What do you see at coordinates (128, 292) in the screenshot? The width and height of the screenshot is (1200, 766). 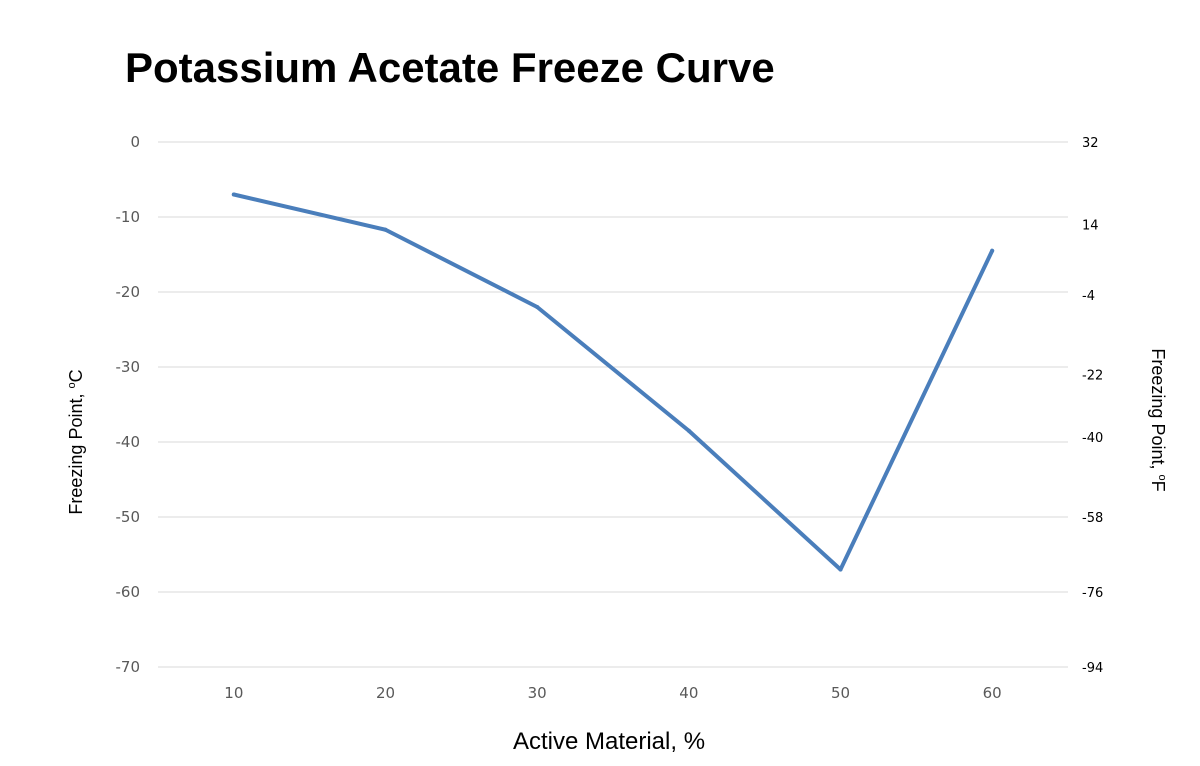 I see `y-tick-label: -20` at bounding box center [128, 292].